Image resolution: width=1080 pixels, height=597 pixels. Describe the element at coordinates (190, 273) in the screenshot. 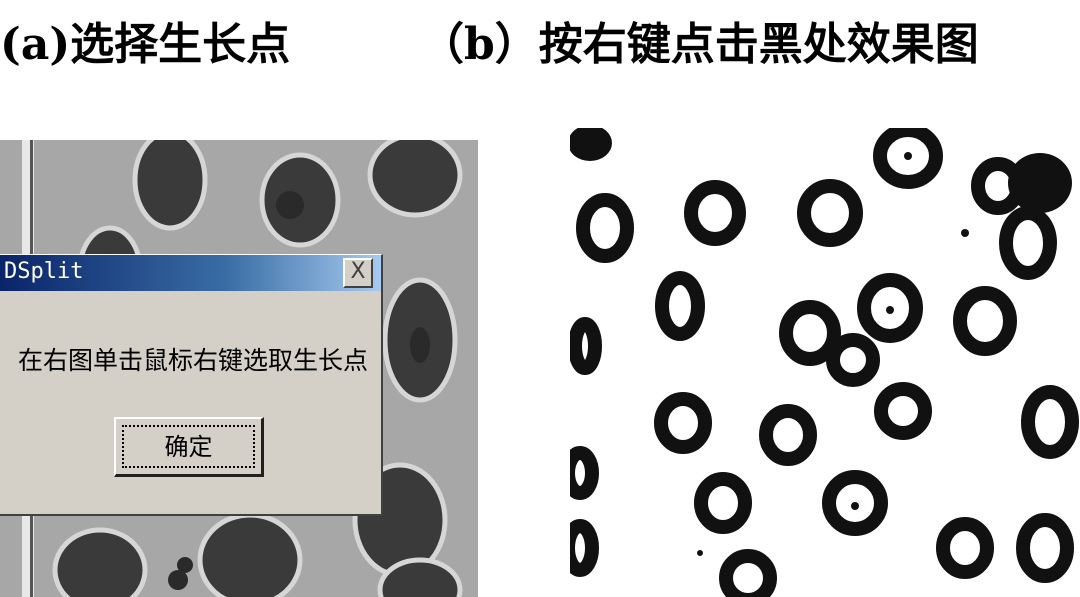

I see `dialog-titlebar: DSplit X` at that location.